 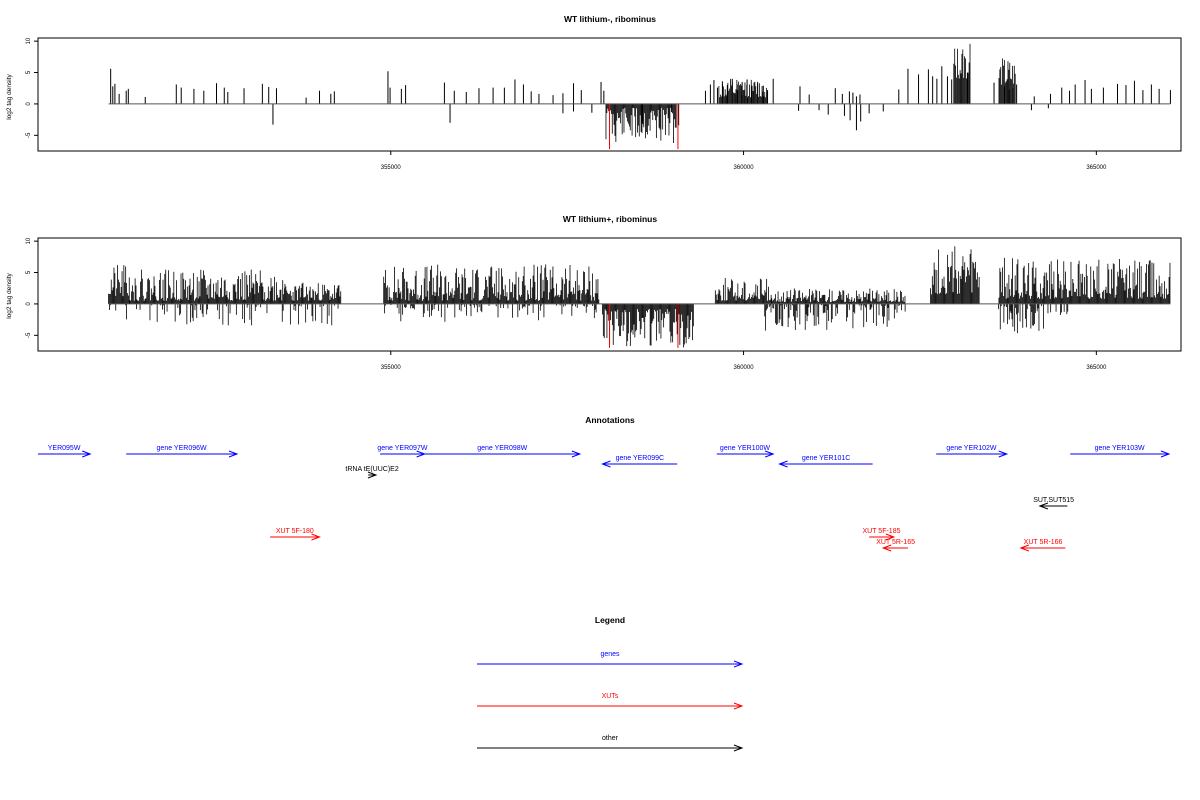 What do you see at coordinates (640, 458) in the screenshot?
I see `feature-label: gene YER099C` at bounding box center [640, 458].